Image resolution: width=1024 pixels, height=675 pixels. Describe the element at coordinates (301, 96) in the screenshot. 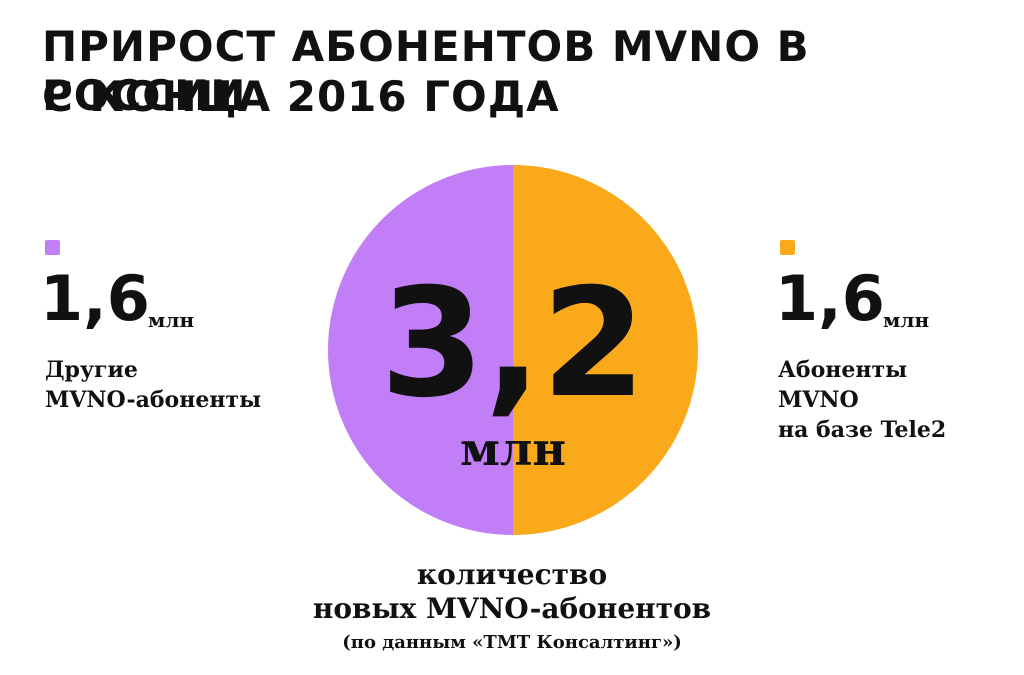

I see `title-line: С КОНЦА 2016 ГОДА` at that location.